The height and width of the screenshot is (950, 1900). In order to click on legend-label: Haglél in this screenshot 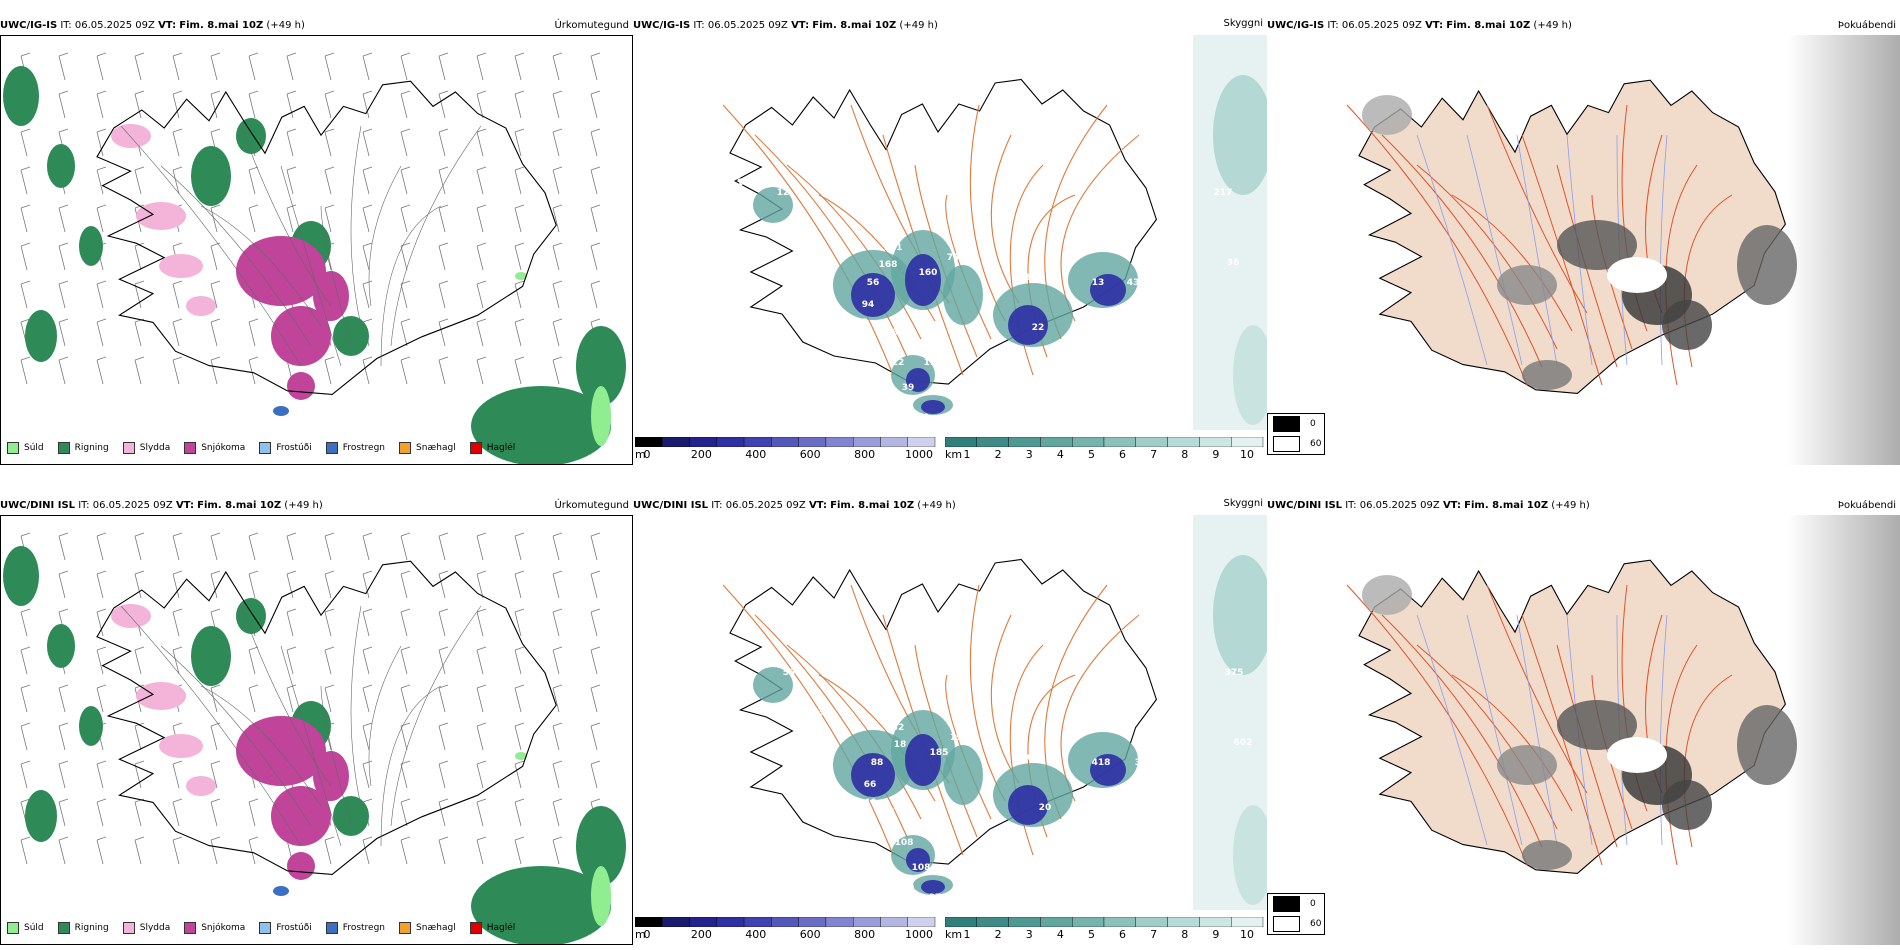, I will do `click(501, 448)`.